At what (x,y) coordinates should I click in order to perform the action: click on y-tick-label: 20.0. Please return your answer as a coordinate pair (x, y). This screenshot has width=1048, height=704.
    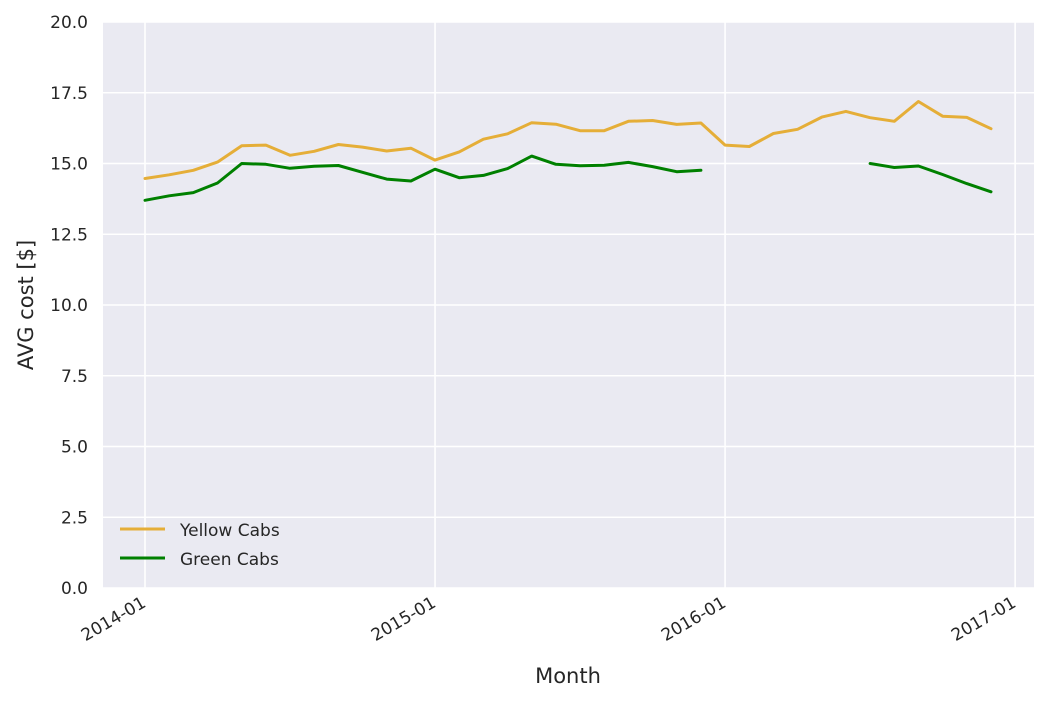
    Looking at the image, I should click on (69, 23).